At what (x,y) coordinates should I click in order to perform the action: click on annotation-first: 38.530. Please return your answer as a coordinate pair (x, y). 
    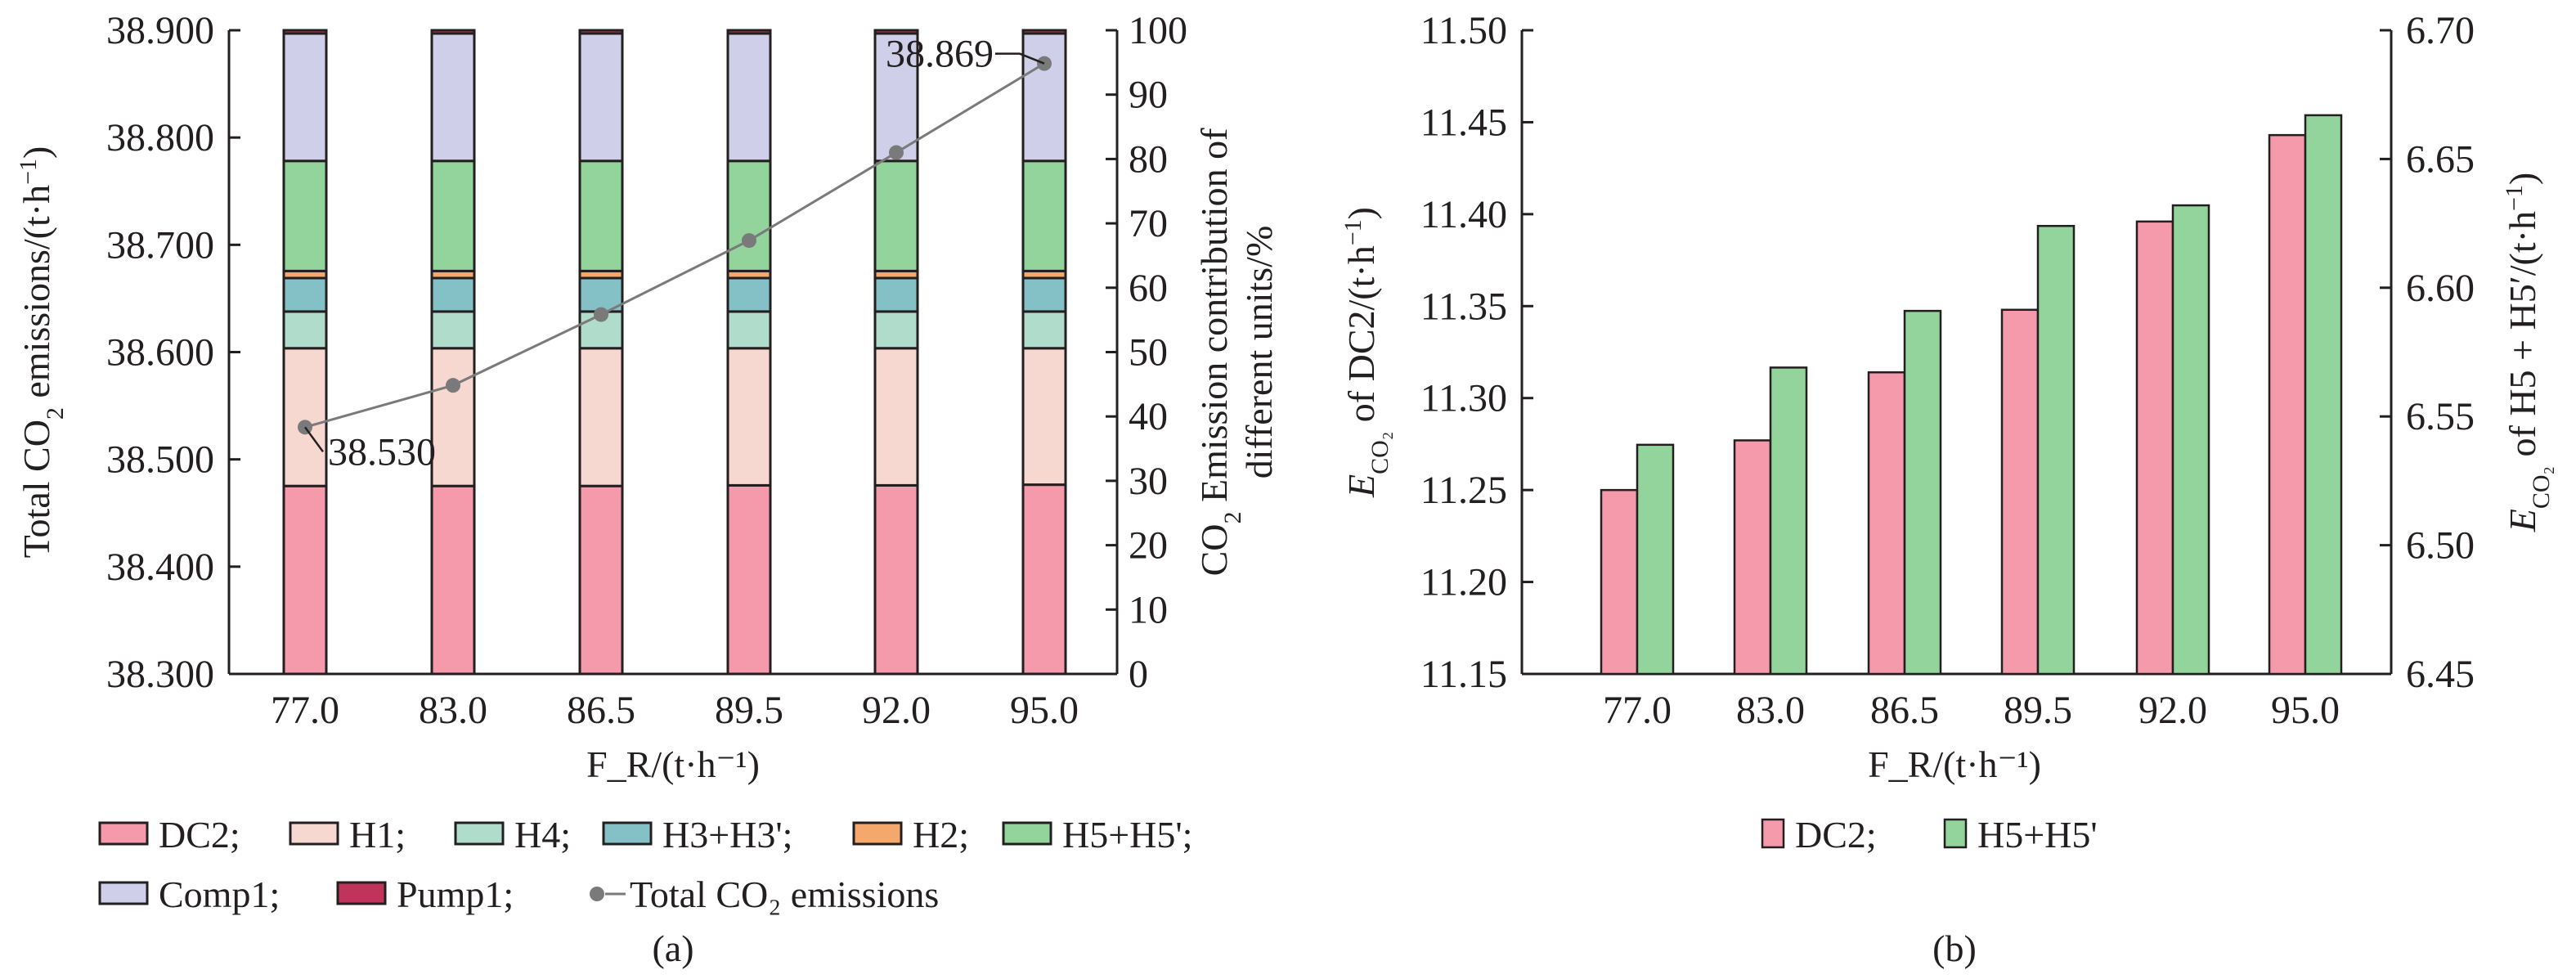
    Looking at the image, I should click on (382, 452).